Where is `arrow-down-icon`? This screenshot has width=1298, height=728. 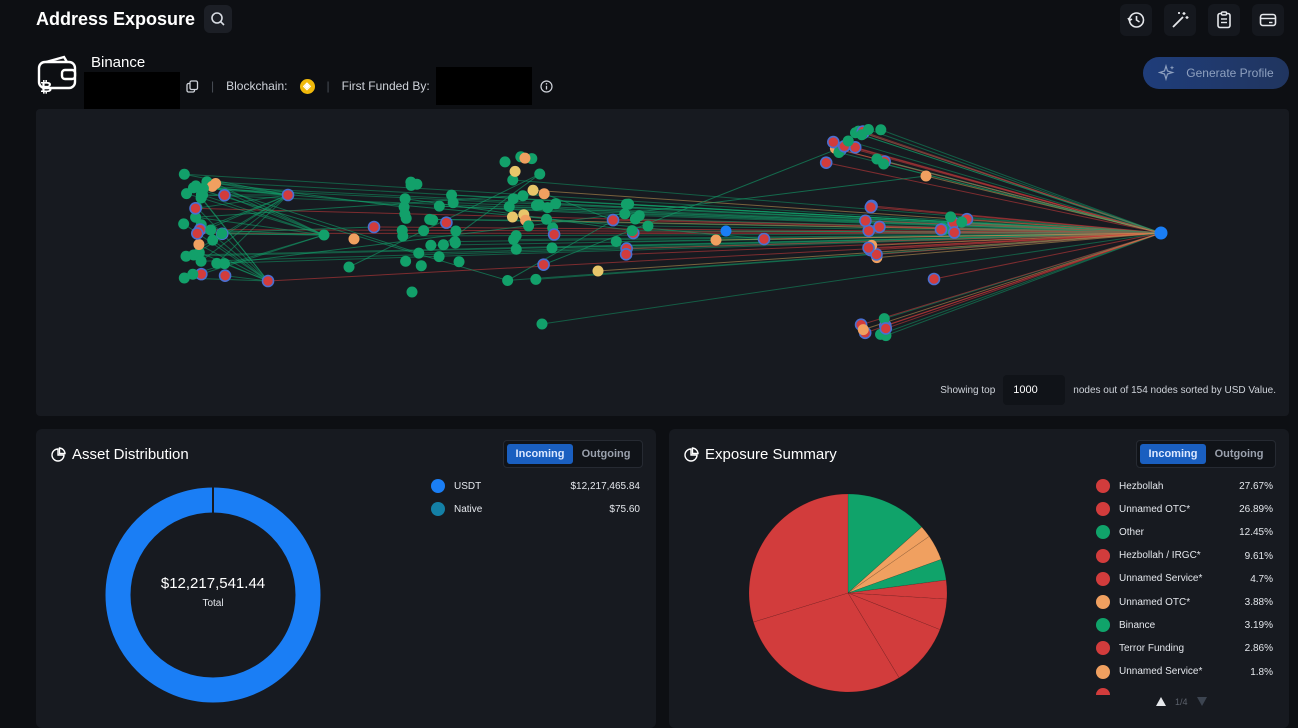 arrow-down-icon is located at coordinates (1202, 701).